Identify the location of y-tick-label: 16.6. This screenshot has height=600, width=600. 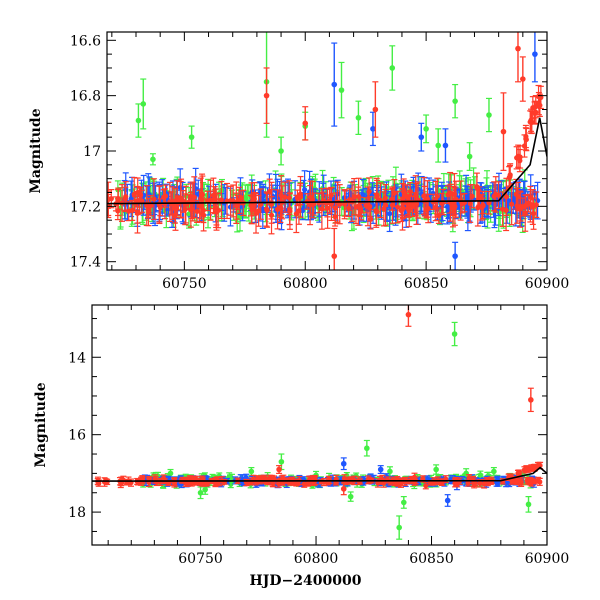
(85, 41).